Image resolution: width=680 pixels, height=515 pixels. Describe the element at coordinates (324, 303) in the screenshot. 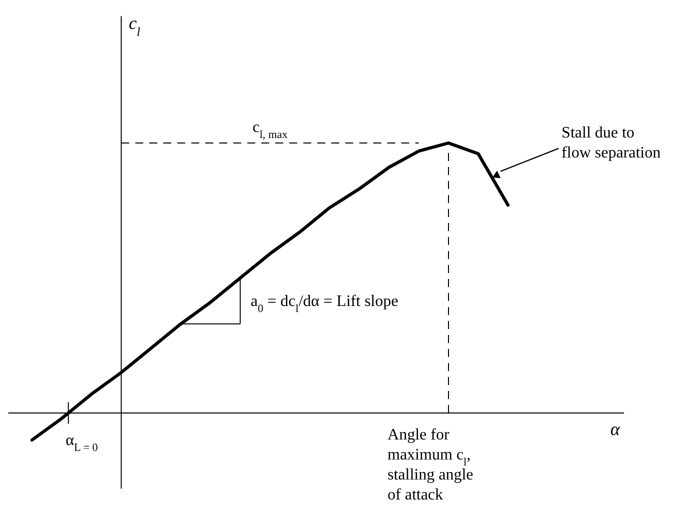

I see `annotation: a$_{0}$ = dc$_{l}$/dα = Lift slope` at that location.